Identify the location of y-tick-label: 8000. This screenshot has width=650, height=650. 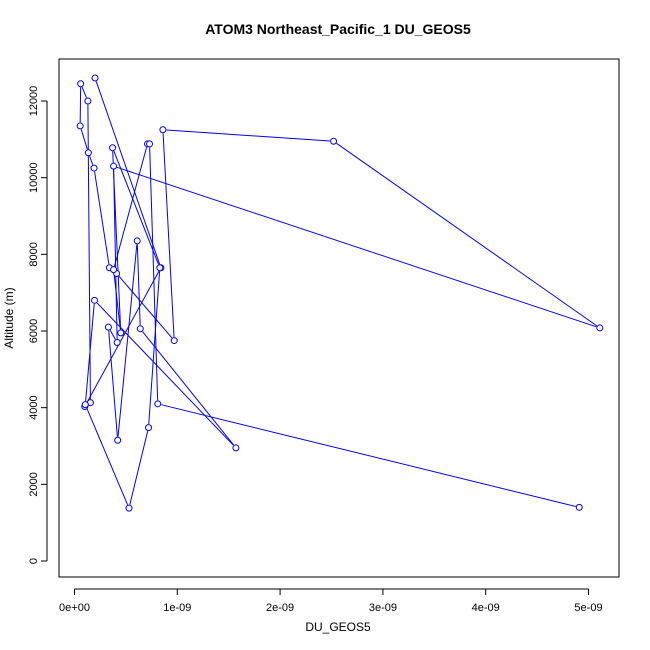
(34, 254).